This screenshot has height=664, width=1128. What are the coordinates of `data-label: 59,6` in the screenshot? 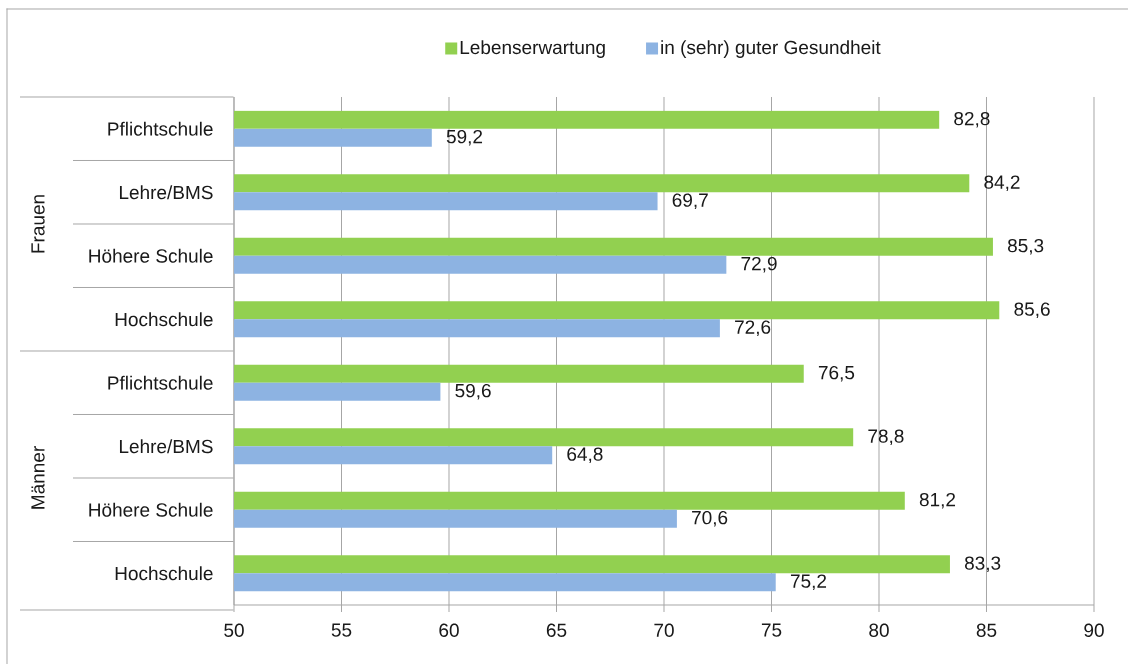 It's located at (473, 391).